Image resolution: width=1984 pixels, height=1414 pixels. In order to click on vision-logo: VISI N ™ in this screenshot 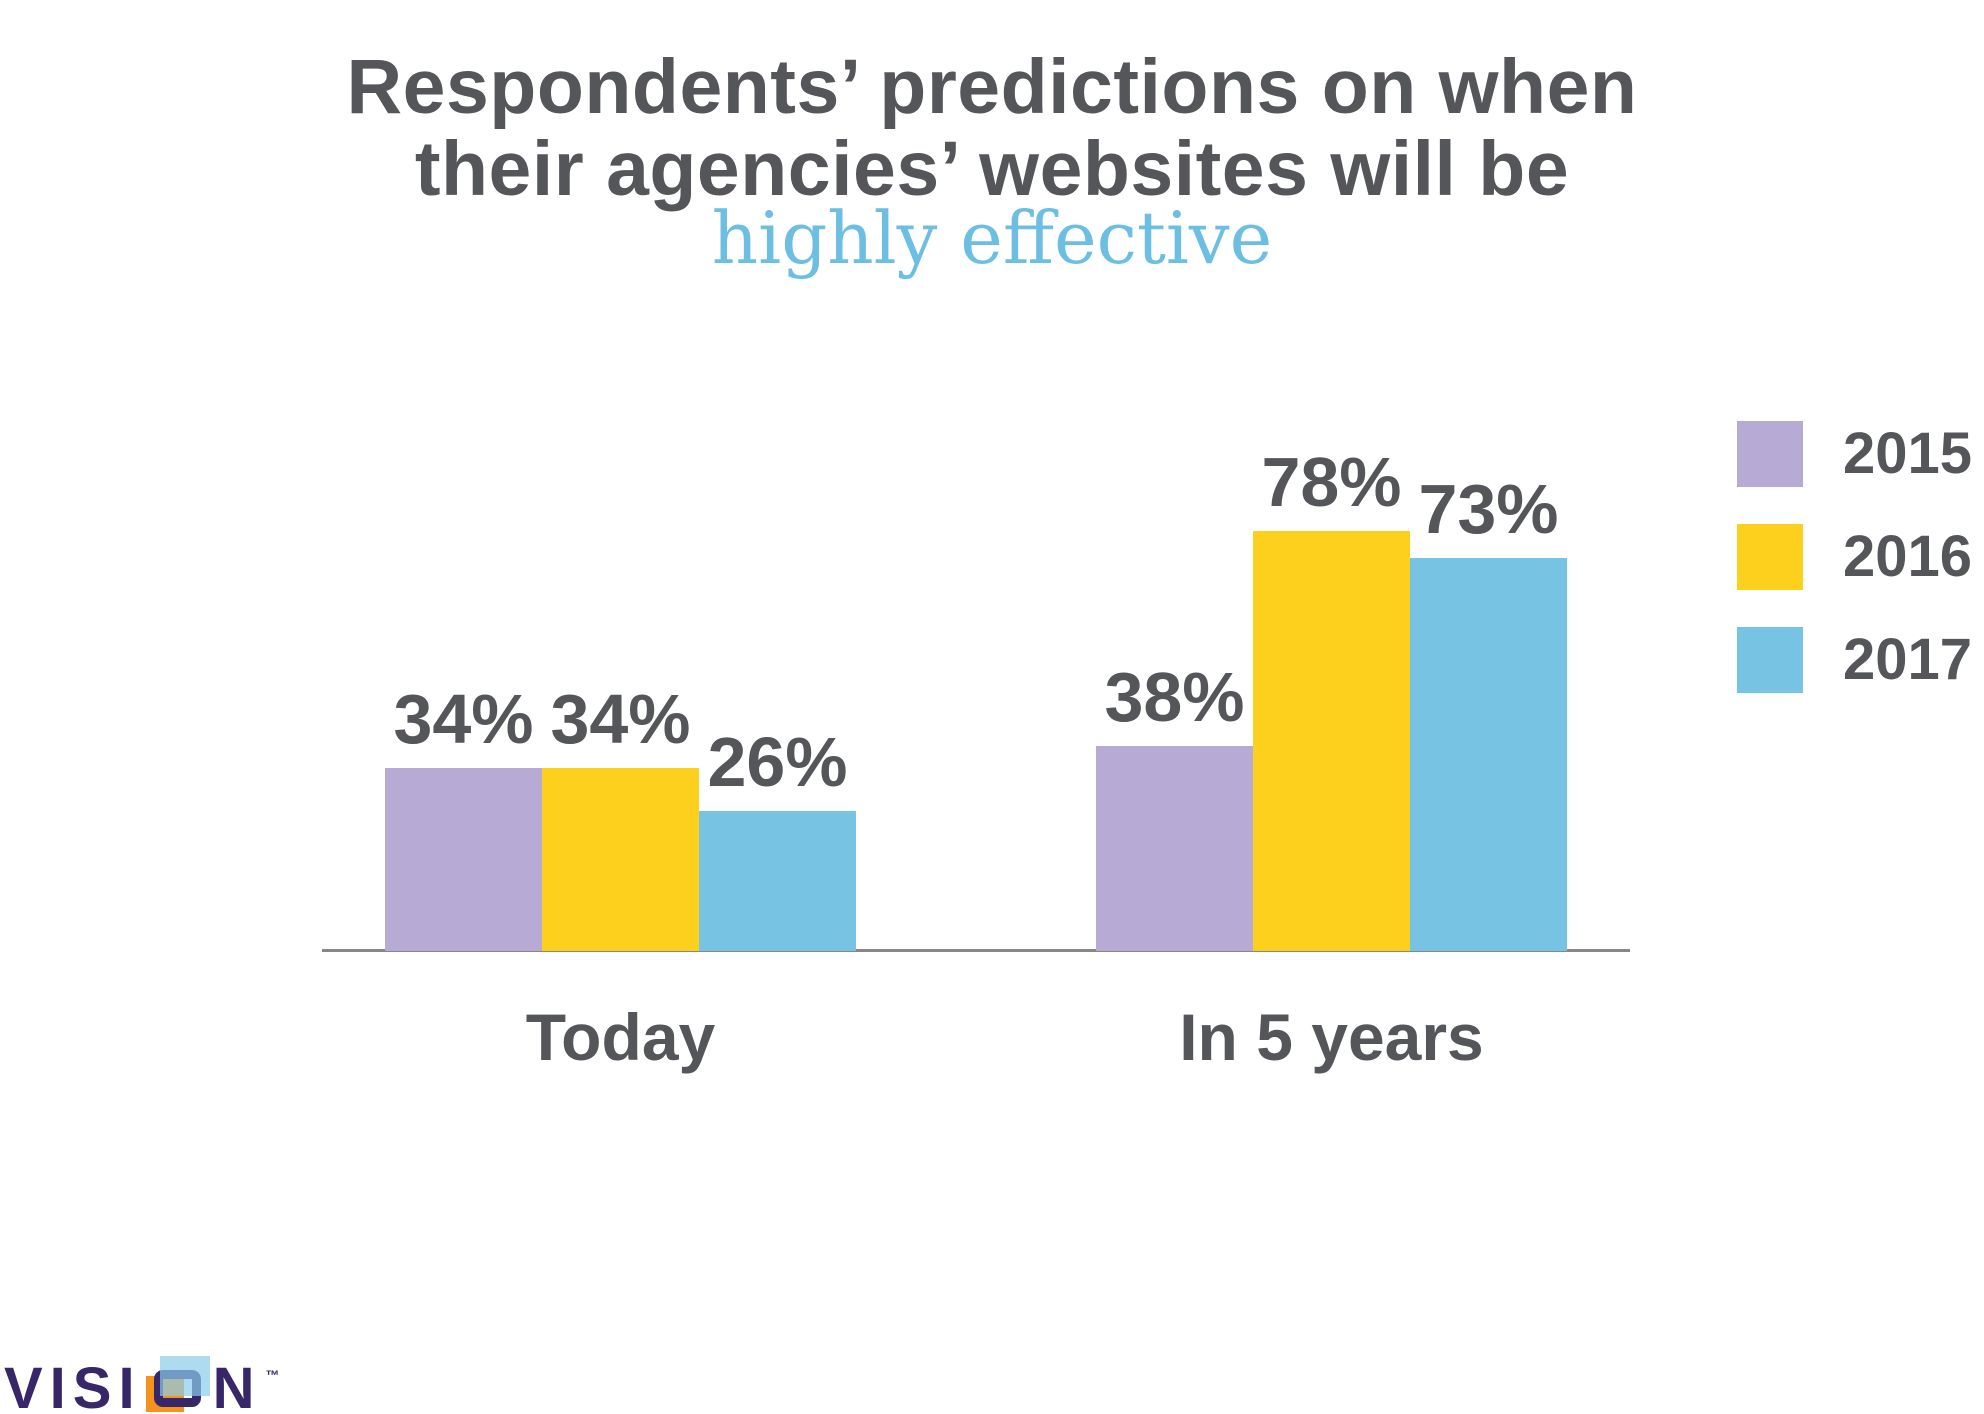, I will do `click(142, 1384)`.